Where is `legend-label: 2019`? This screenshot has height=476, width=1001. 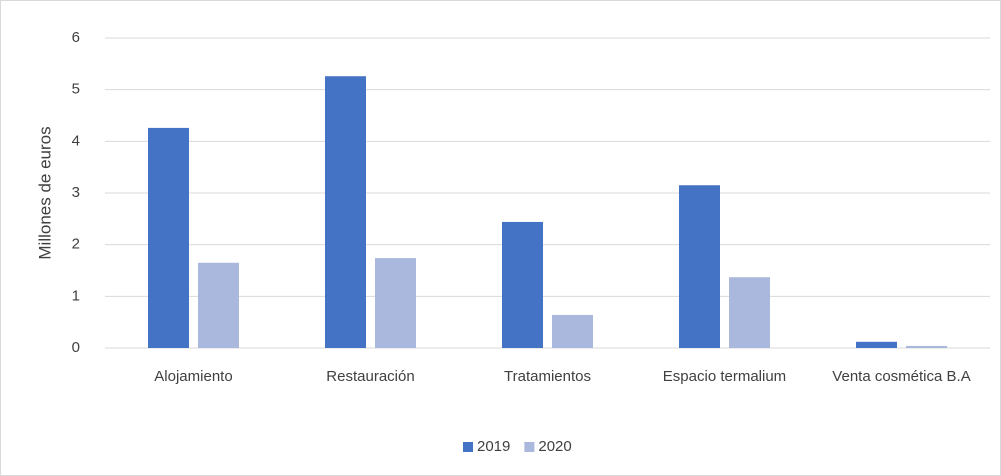 legend-label: 2019 is located at coordinates (493, 446).